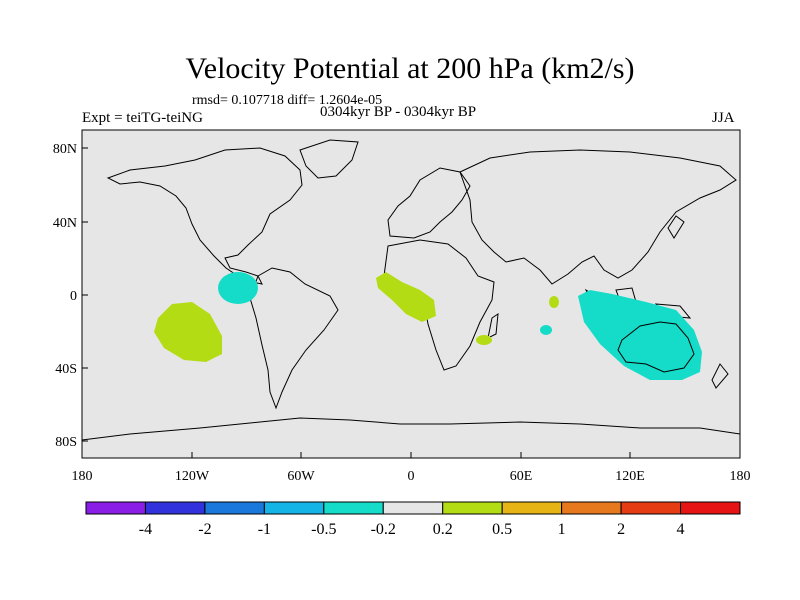 The width and height of the screenshot is (800, 600). Describe the element at coordinates (192, 476) in the screenshot. I see `lon-label-120w: 120W` at that location.